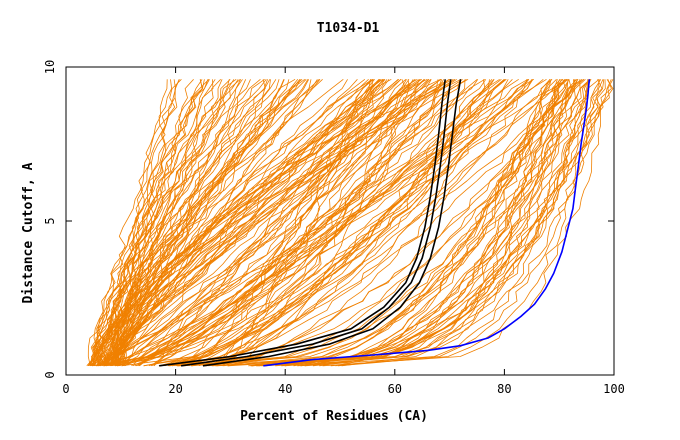  Describe the element at coordinates (348, 28) in the screenshot. I see `chart-title: T1034-D1` at that location.